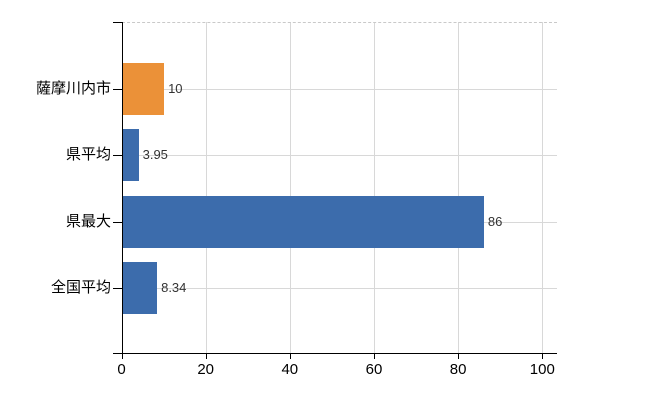  Describe the element at coordinates (205, 369) in the screenshot. I see `x-tick-label: 20` at that location.